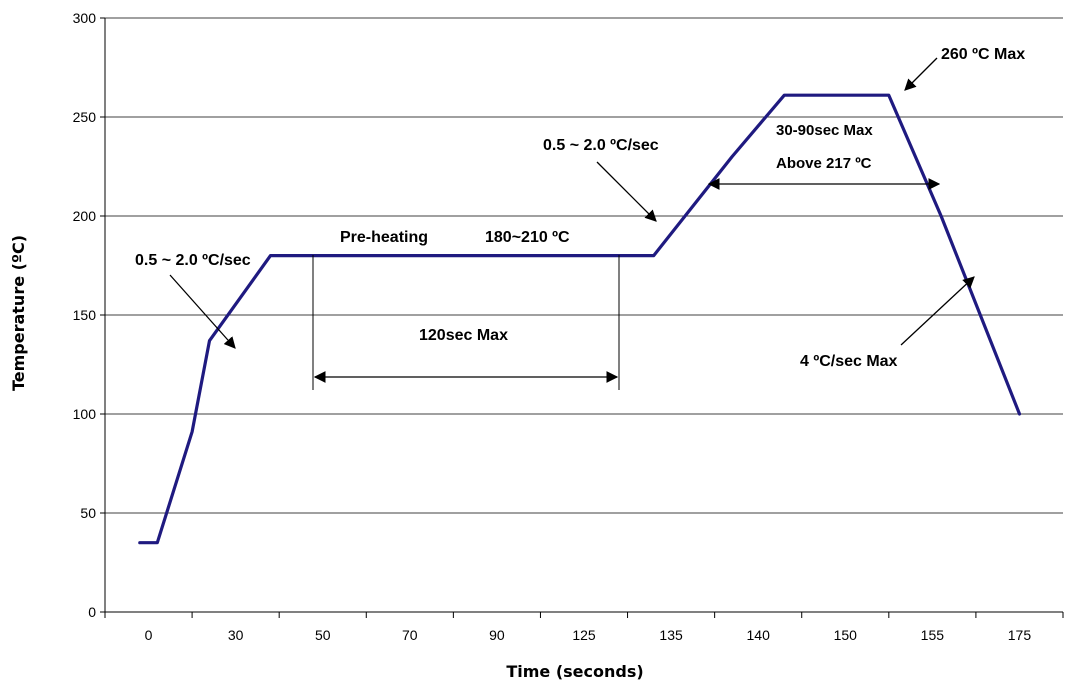 The width and height of the screenshot is (1065, 687). I want to click on x-tick-label-50: 50, so click(323, 635).